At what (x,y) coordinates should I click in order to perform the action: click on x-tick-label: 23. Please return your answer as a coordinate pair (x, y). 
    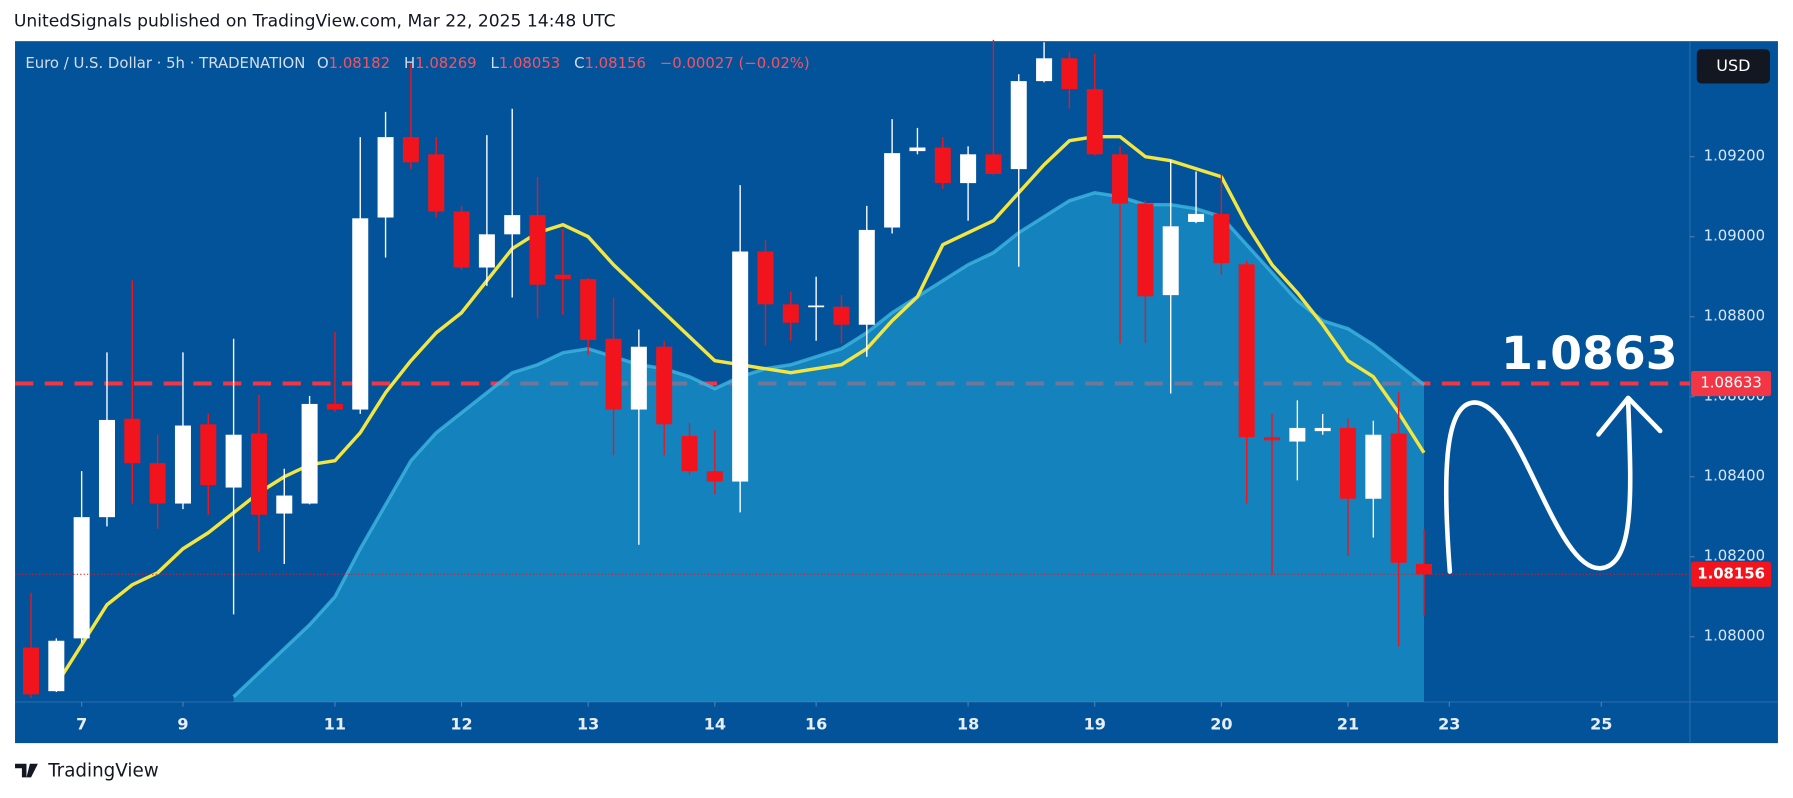
    Looking at the image, I should click on (1449, 723).